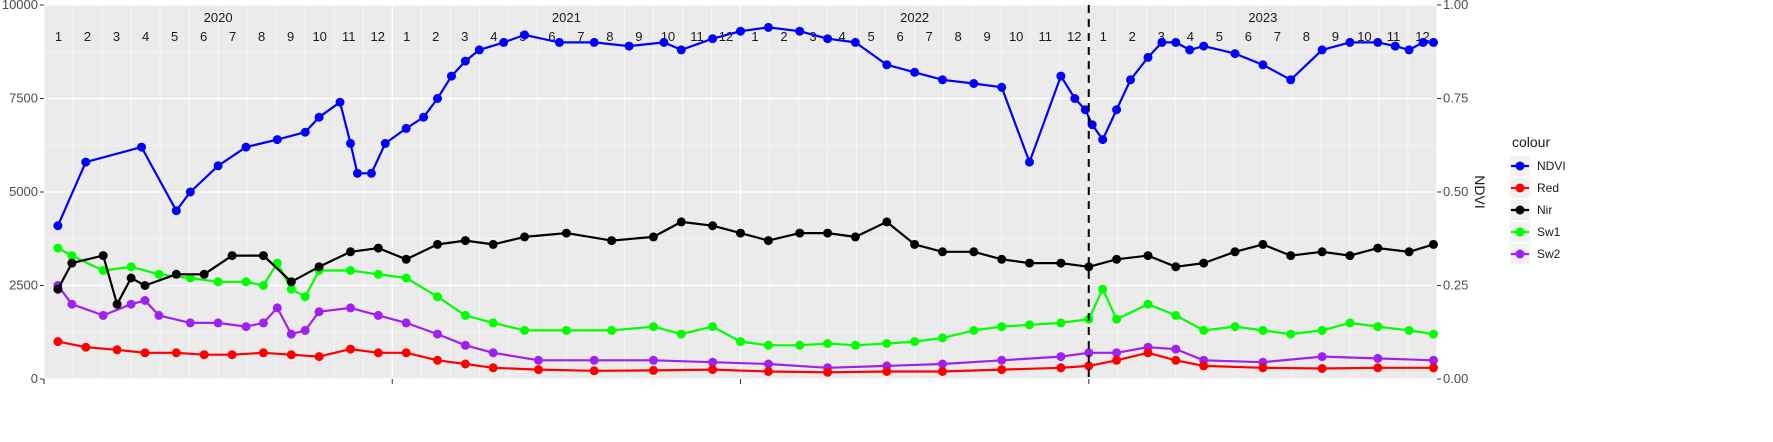  What do you see at coordinates (1455, 6) in the screenshot?
I see `y2-tick-label: 1.00` at bounding box center [1455, 6].